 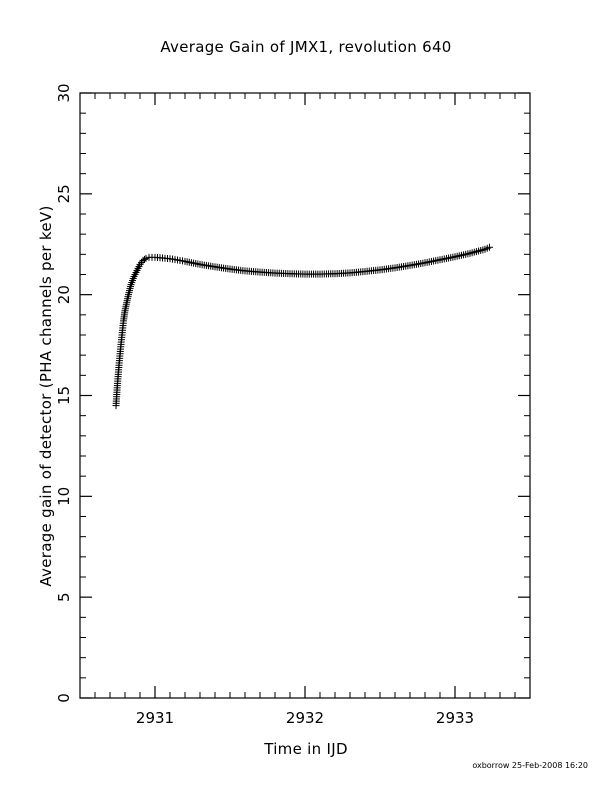 What do you see at coordinates (306, 749) in the screenshot?
I see `x-axis-label: Time in IJD` at bounding box center [306, 749].